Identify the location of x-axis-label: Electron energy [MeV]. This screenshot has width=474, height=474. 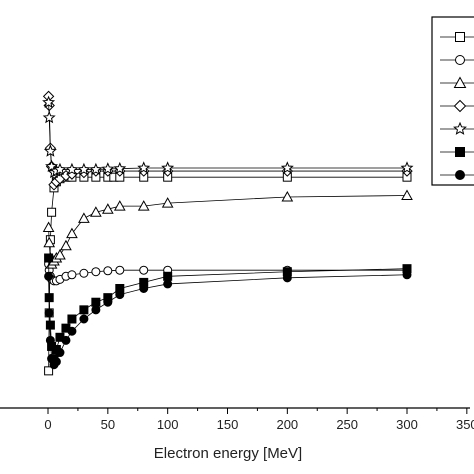
(228, 453).